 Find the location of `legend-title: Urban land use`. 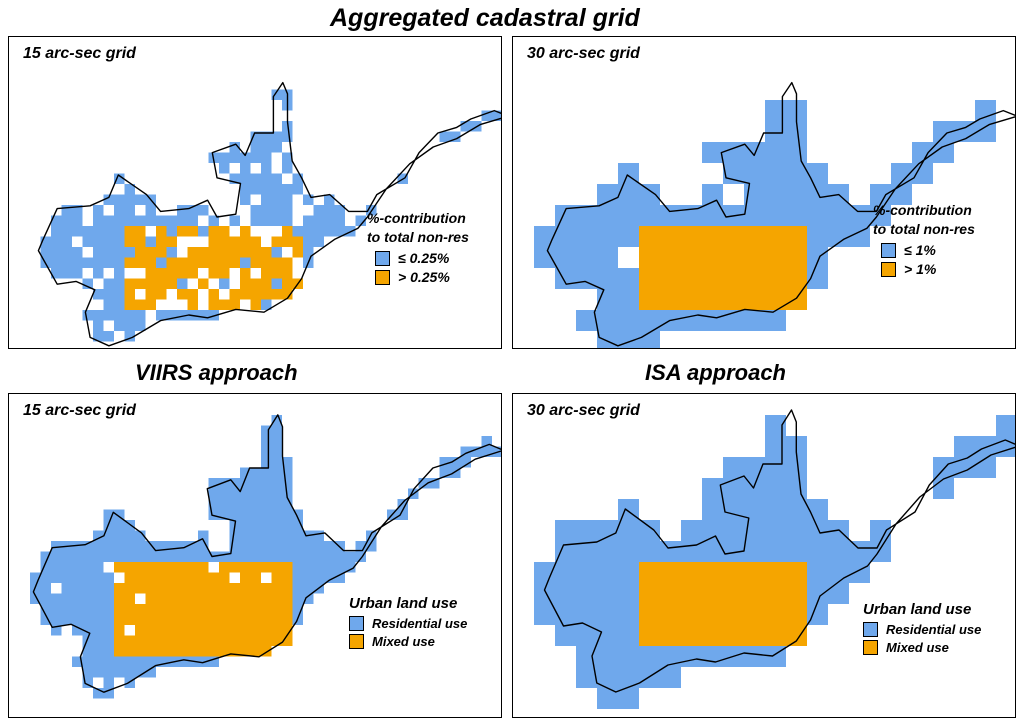

legend-title: Urban land use is located at coordinates (917, 609).